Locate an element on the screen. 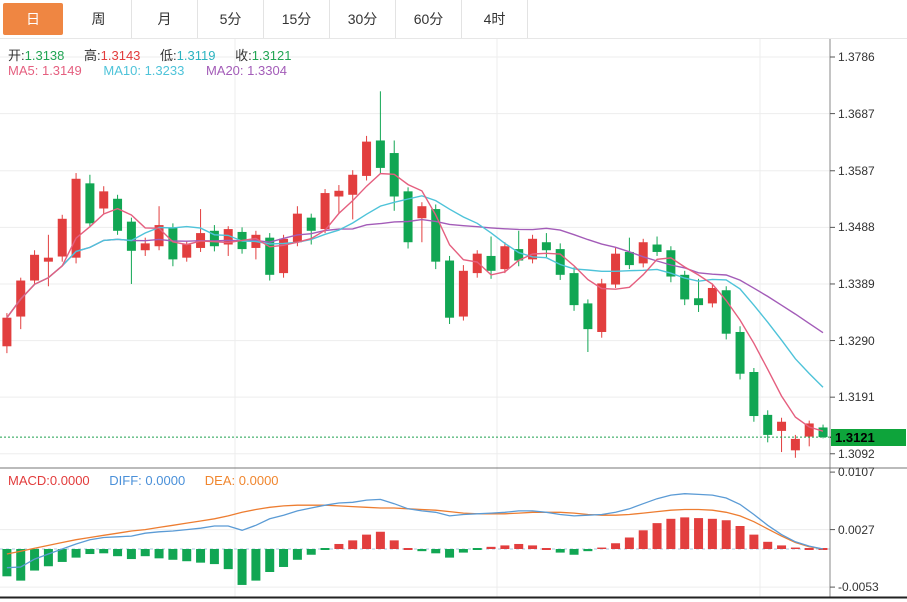 The width and height of the screenshot is (907, 602). open-label: 开: is located at coordinates (16, 55).